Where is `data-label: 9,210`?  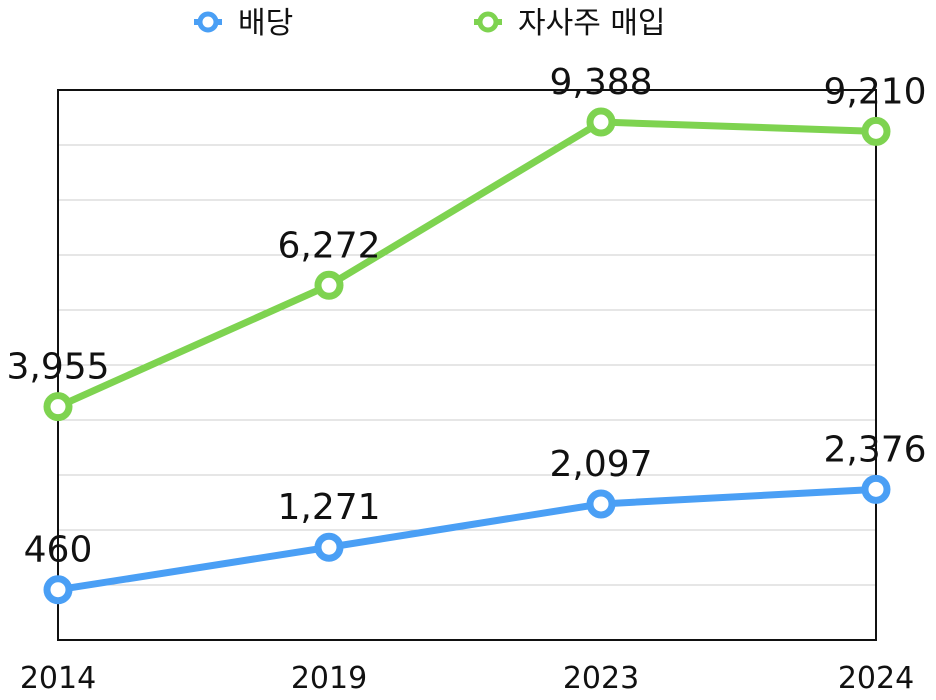 data-label: 9,210 is located at coordinates (874, 91).